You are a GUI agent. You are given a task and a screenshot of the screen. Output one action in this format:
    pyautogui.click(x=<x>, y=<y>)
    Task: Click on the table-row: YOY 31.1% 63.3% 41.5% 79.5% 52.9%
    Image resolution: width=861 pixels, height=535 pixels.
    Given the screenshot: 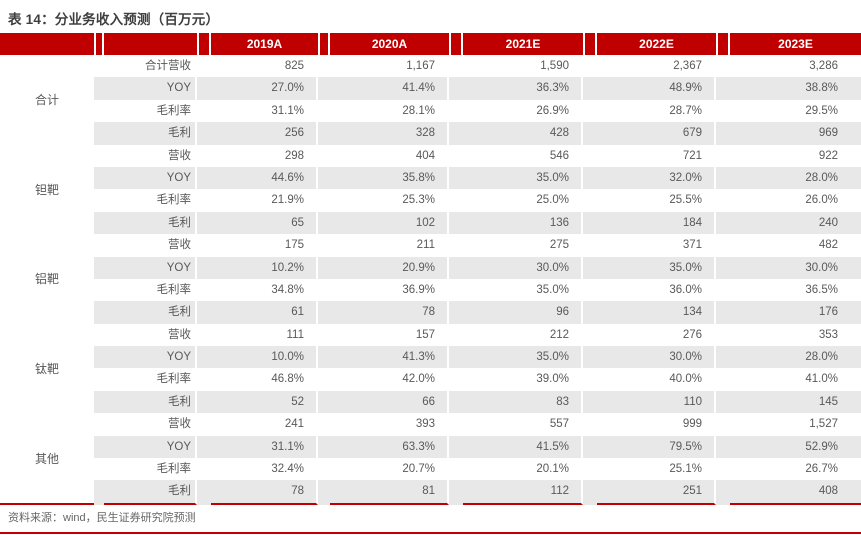 What is the action you would take?
    pyautogui.click(x=430, y=447)
    